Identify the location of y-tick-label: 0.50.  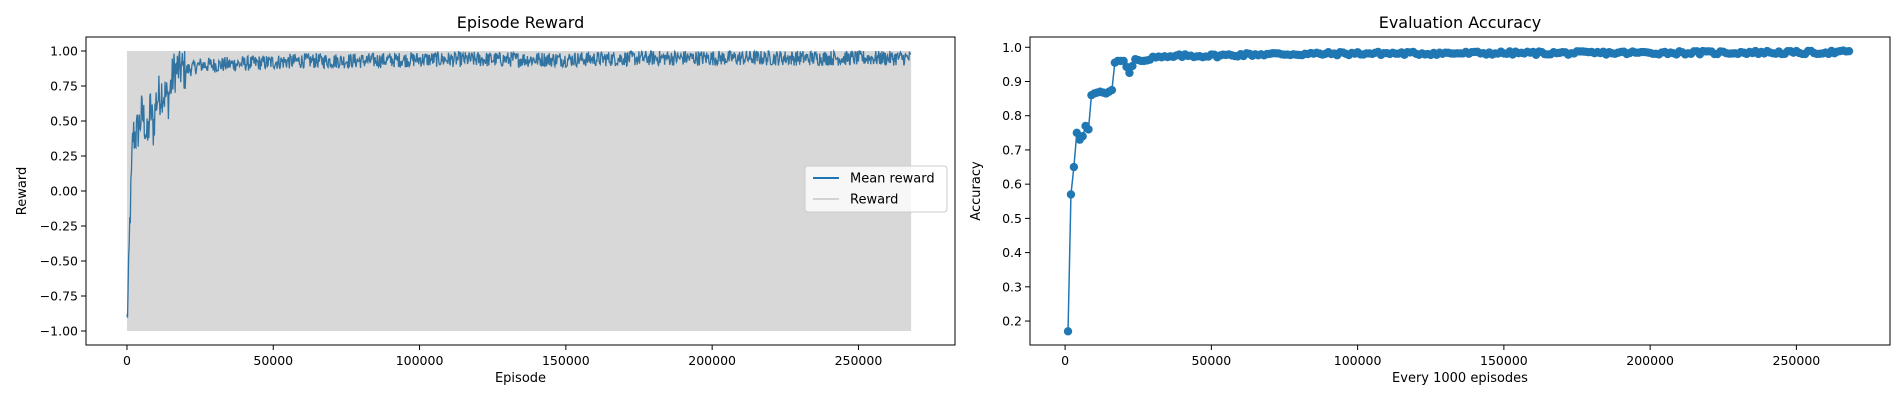
(64, 121).